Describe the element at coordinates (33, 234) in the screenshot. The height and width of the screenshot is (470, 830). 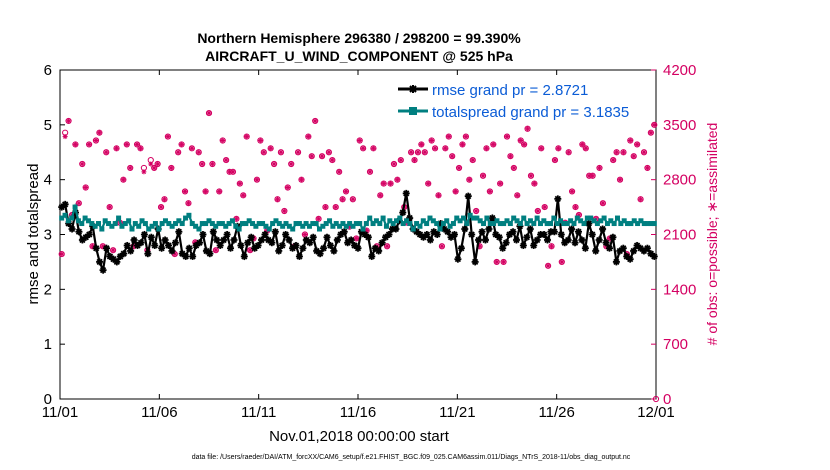
I see `left-y-axis-label: rmse and totalspread` at that location.